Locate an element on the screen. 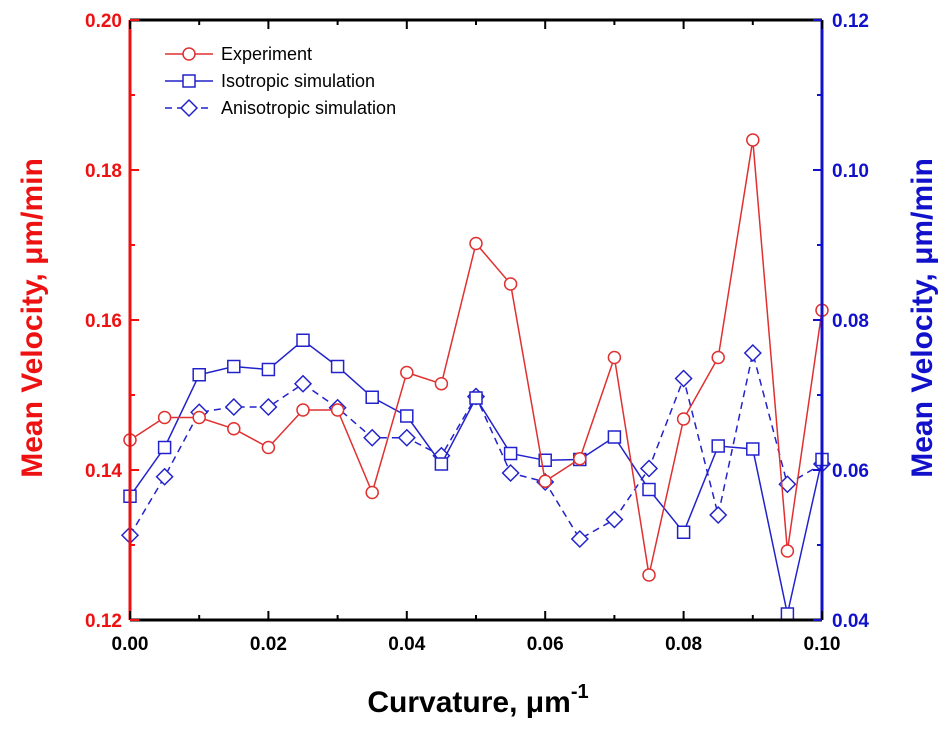  x-axis-title: Curvature, μm-1 is located at coordinates (477, 700).